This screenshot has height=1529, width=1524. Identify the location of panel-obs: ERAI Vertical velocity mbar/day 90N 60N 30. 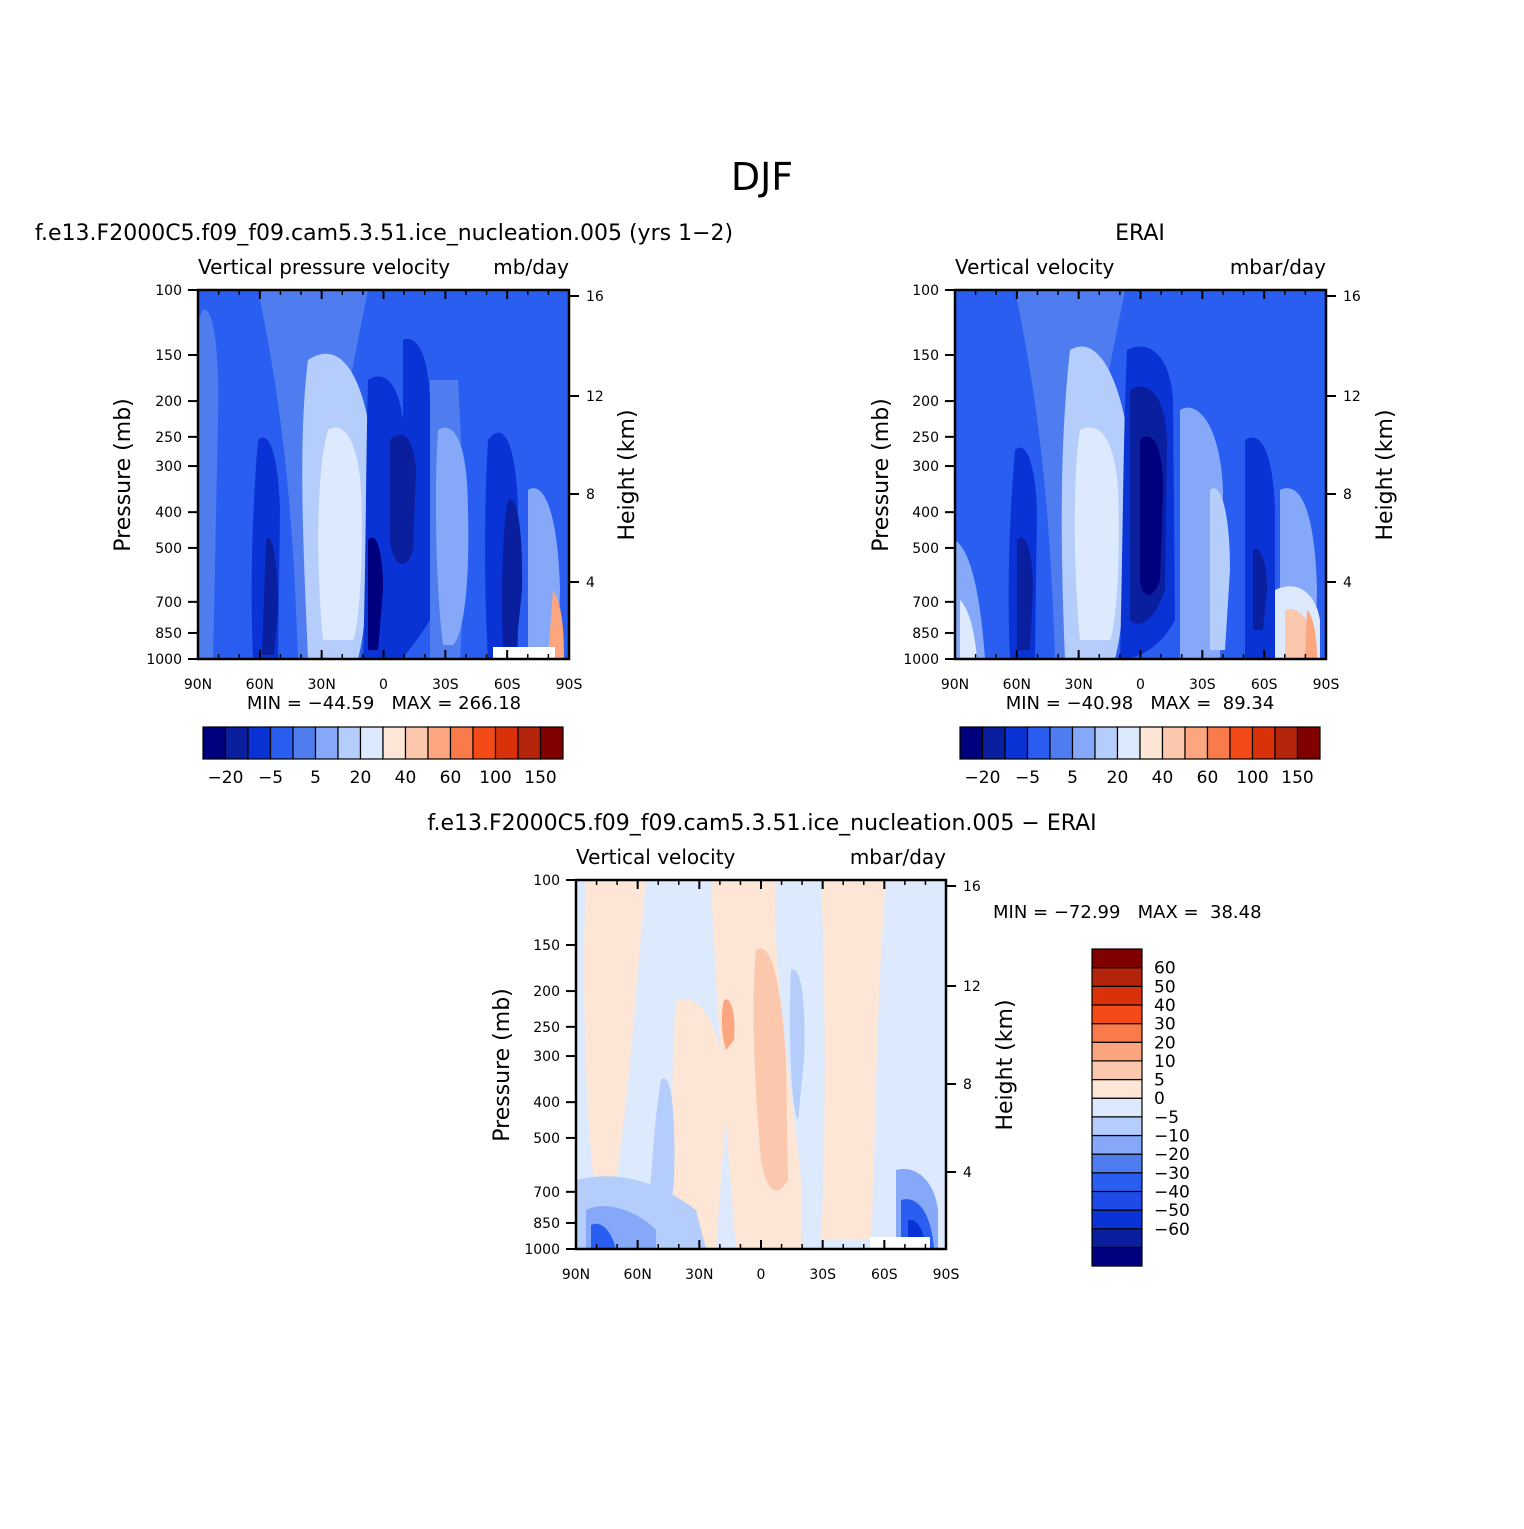
(1133, 467).